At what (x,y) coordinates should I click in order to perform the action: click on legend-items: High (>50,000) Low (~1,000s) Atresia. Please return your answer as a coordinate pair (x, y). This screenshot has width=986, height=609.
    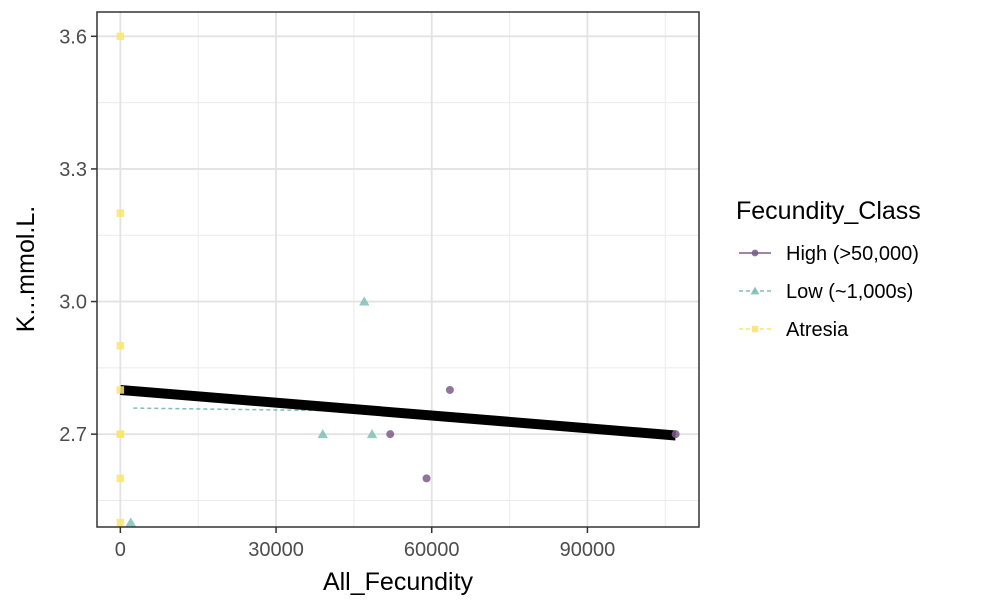
    Looking at the image, I should click on (829, 292).